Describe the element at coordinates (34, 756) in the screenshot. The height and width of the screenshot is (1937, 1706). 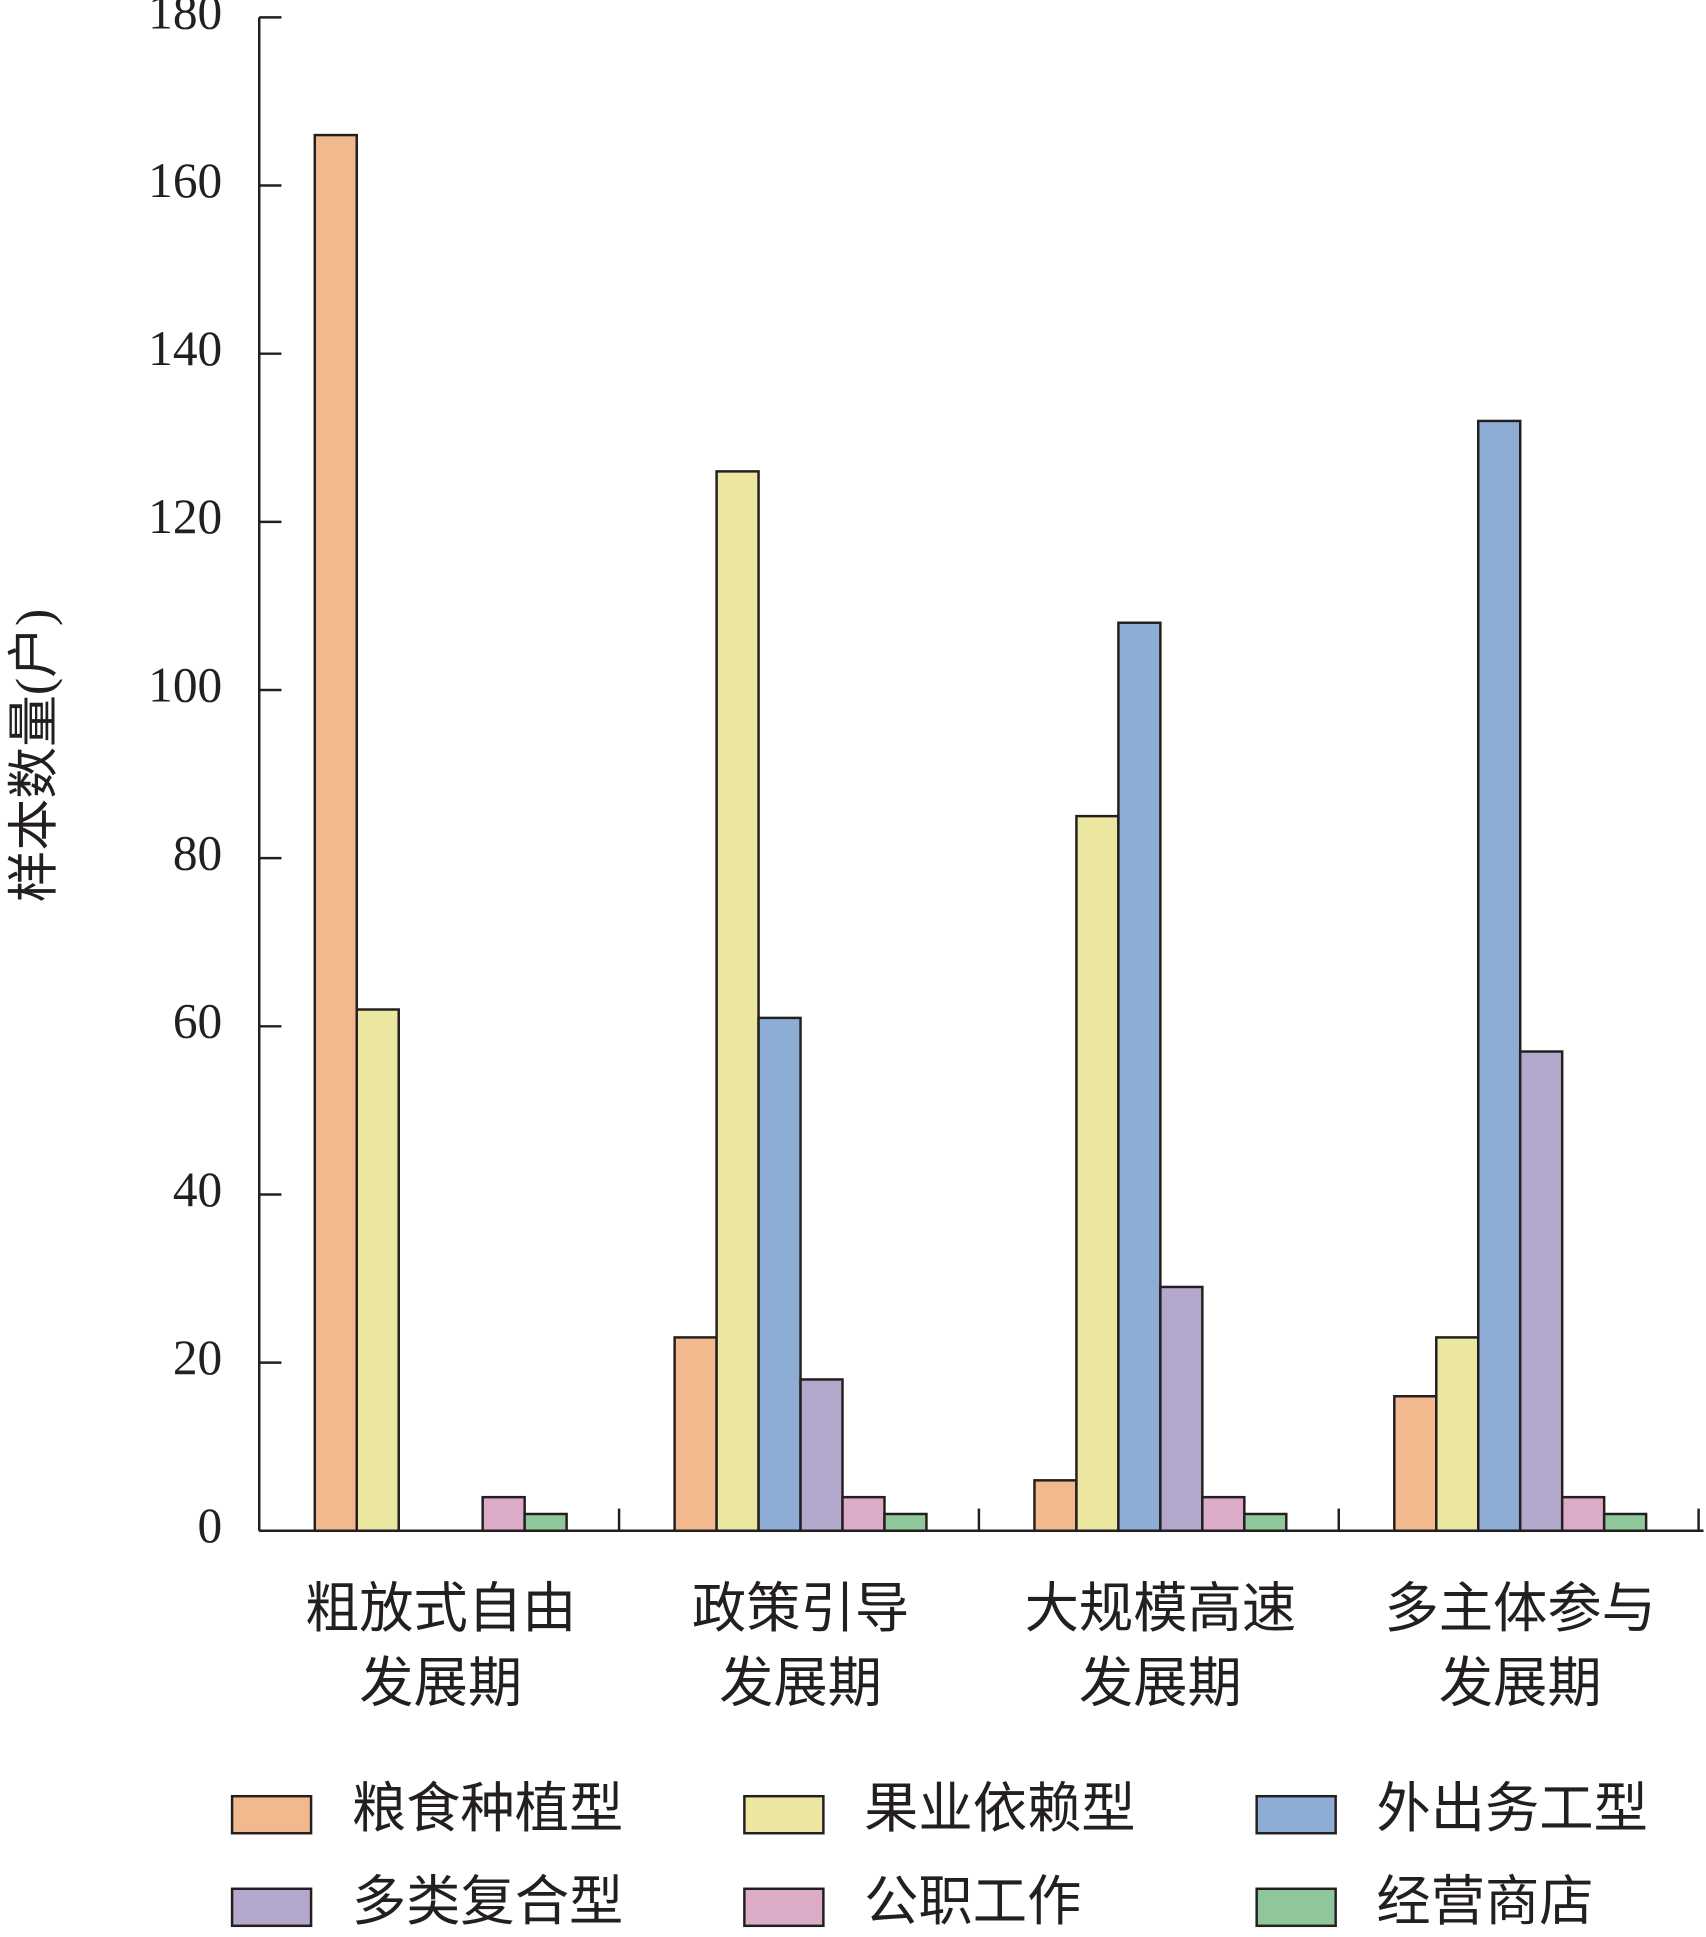
I see `y-axis-label: 样本数量(户)` at that location.